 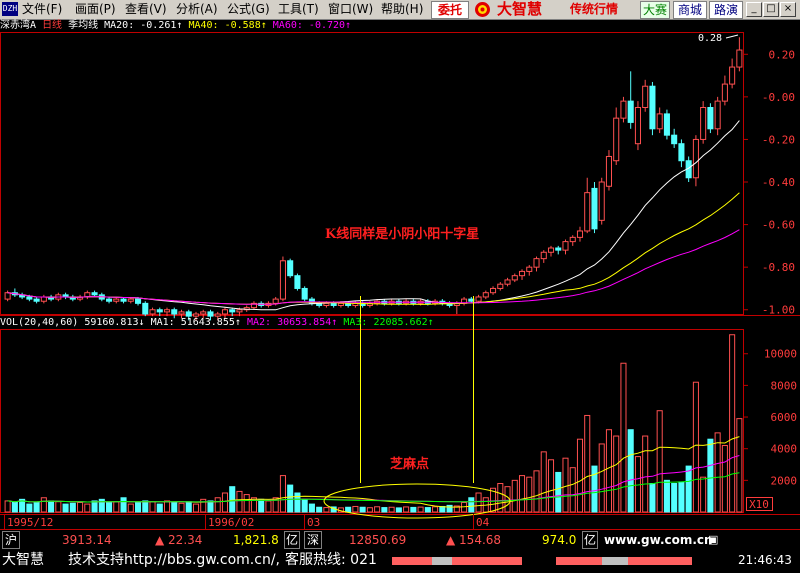 What do you see at coordinates (658, 540) in the screenshot?
I see `site-link: www.gw.com.cn` at bounding box center [658, 540].